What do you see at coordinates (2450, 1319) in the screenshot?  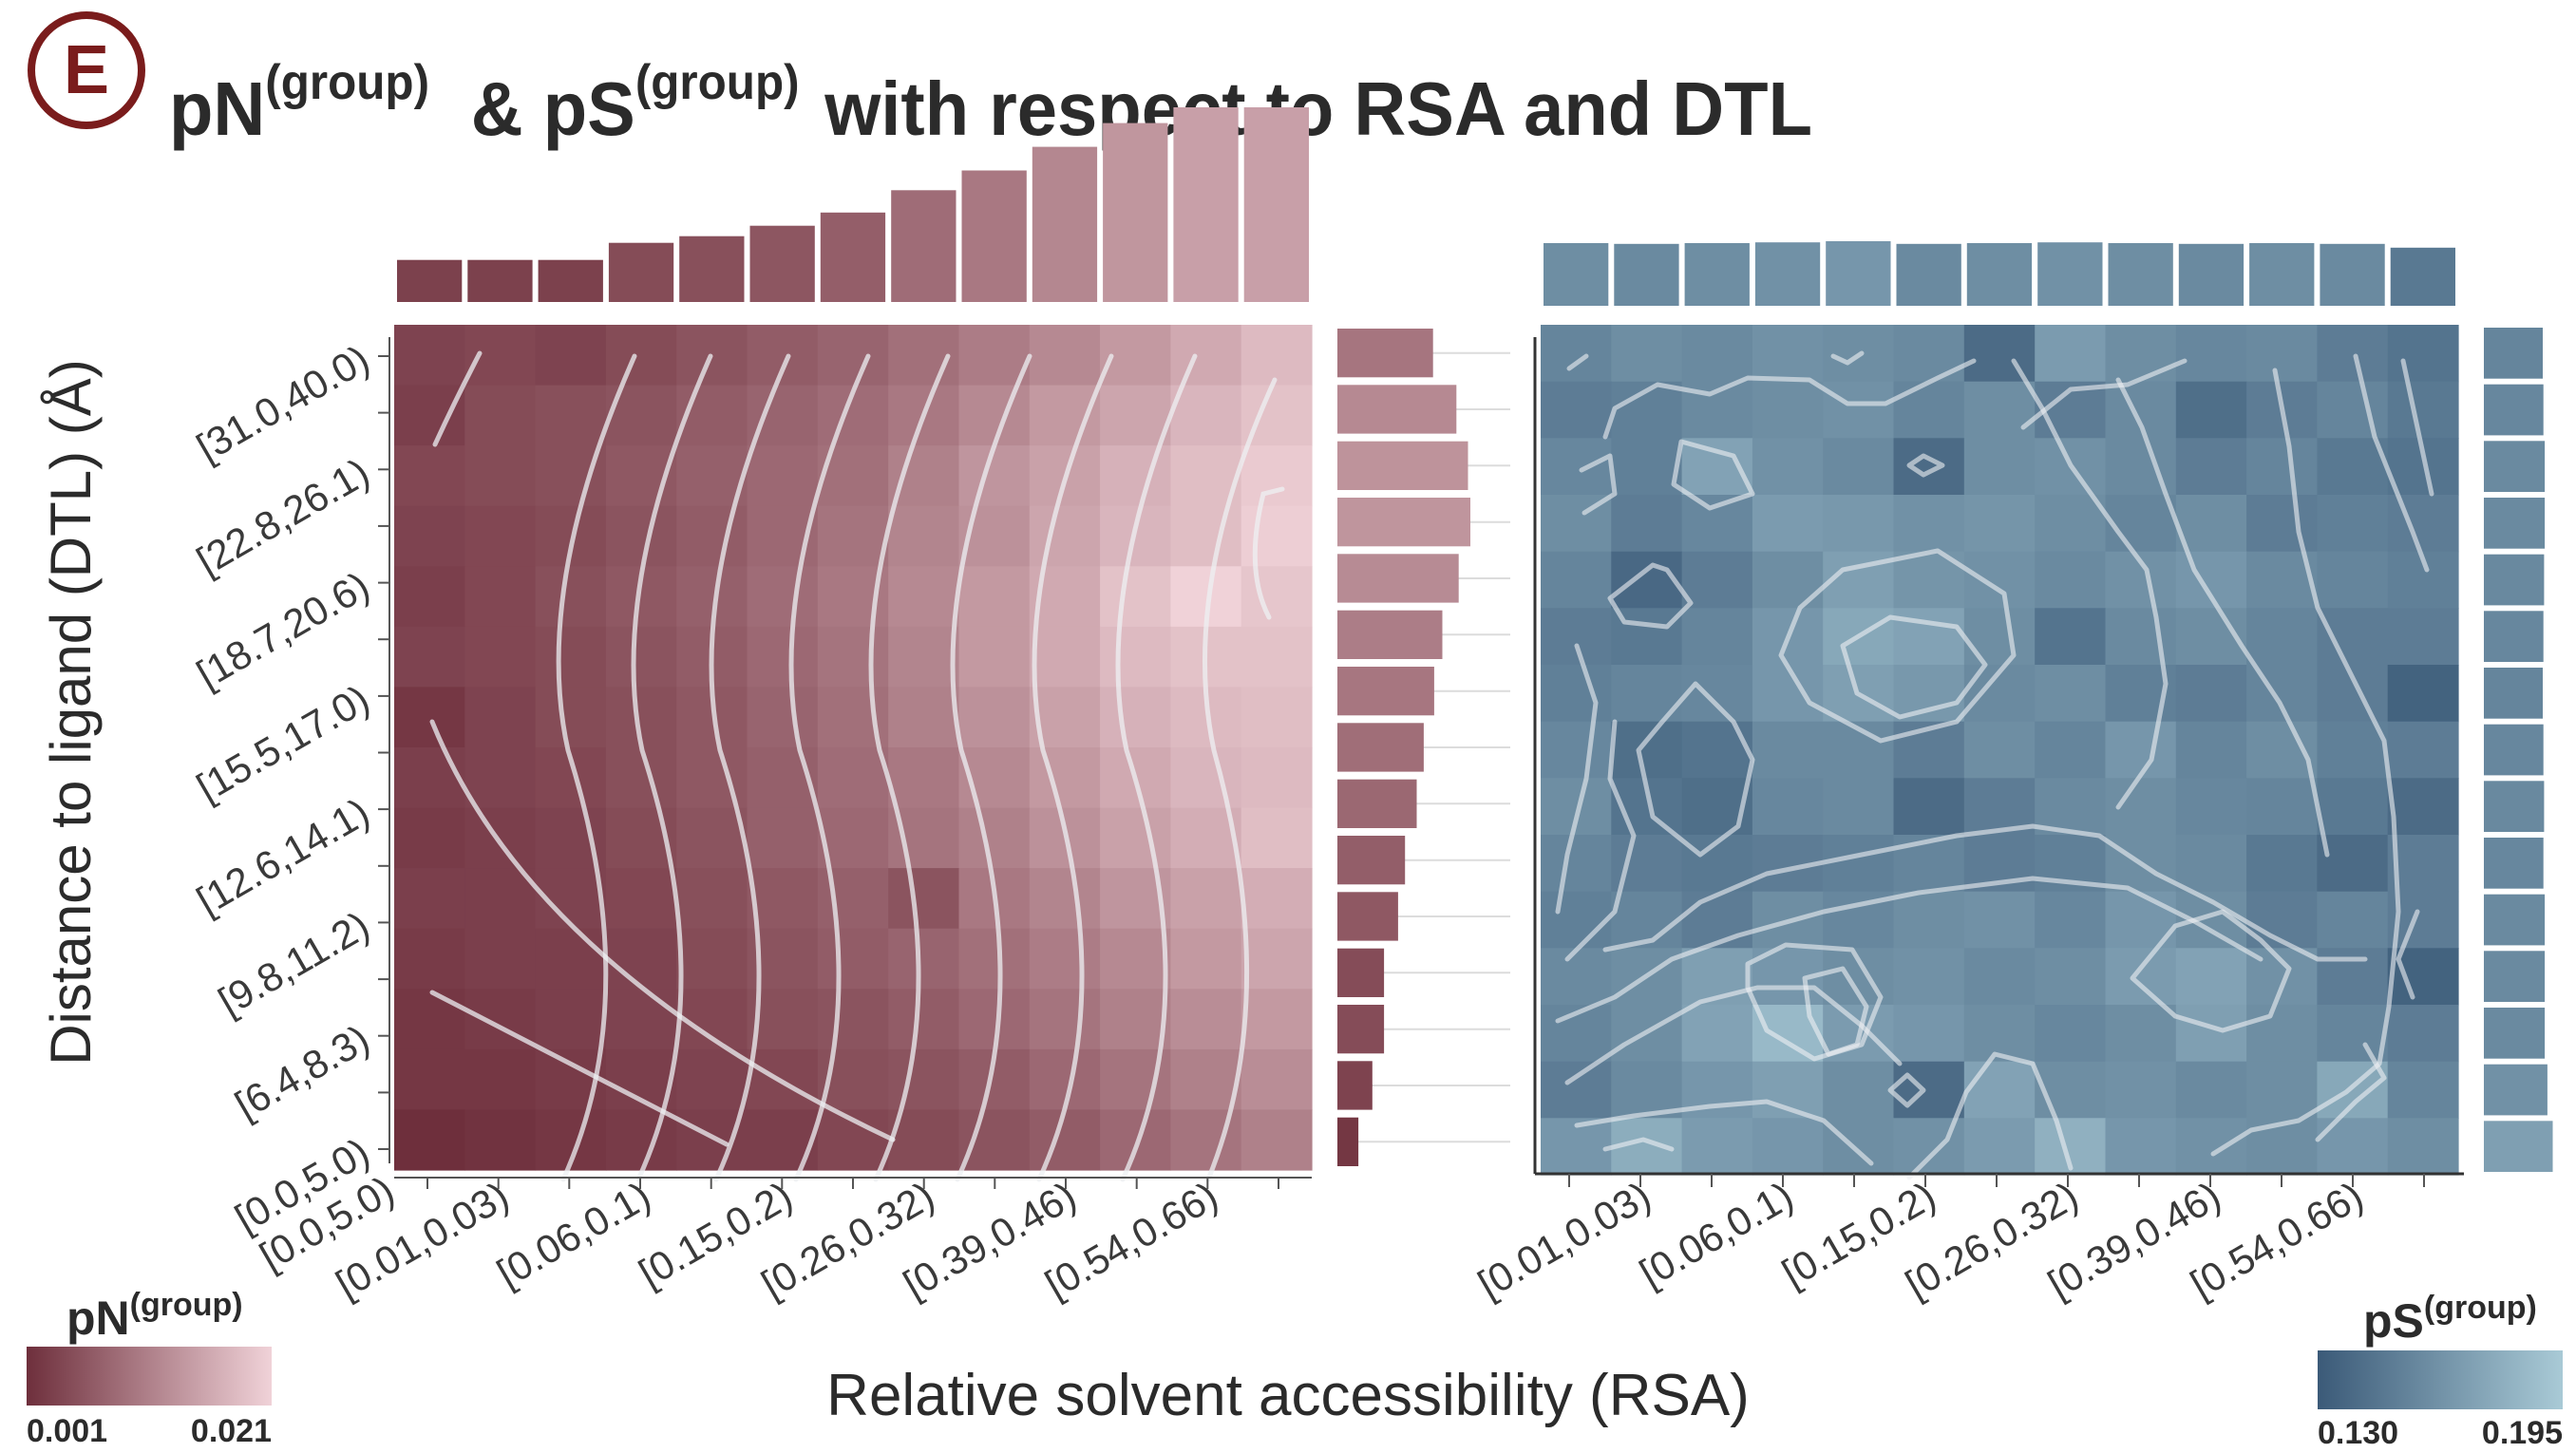 I see `ps-legend-title: pS(group)` at bounding box center [2450, 1319].